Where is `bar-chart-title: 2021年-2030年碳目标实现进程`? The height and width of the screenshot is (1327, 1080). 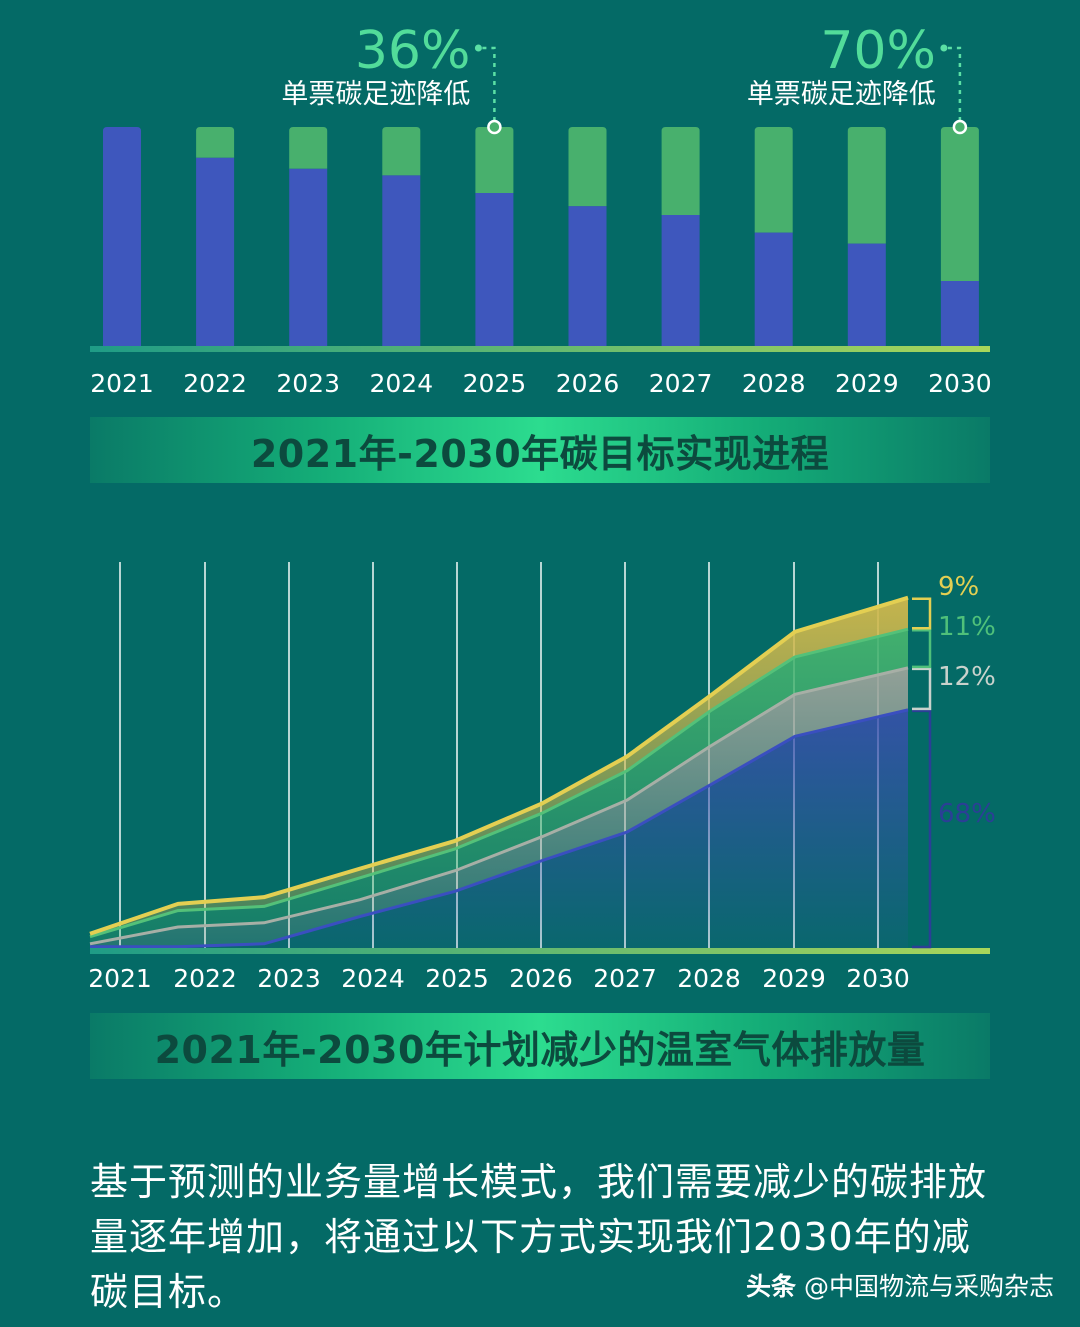 bar-chart-title: 2021年-2030年碳目标实现进程 is located at coordinates (540, 453).